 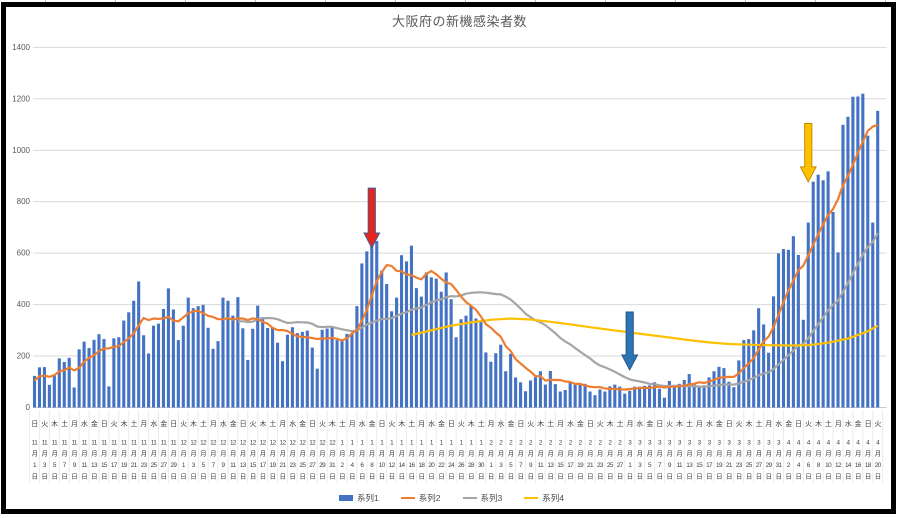 I want to click on legend-swatch, so click(x=346, y=498).